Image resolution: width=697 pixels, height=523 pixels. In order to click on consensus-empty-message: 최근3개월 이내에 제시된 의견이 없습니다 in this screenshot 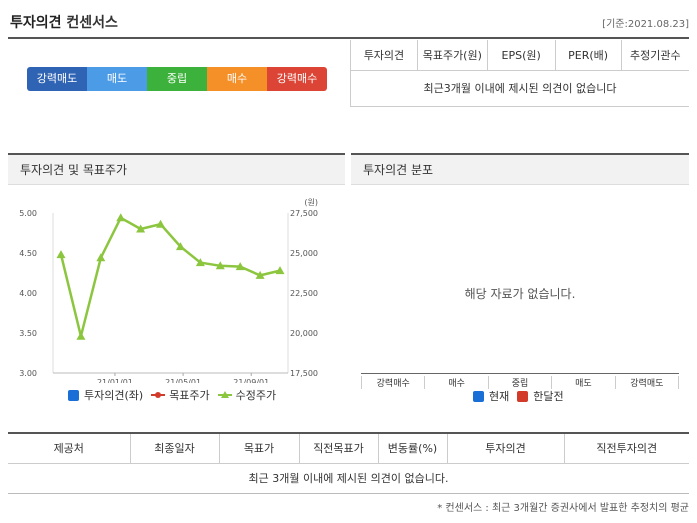, I will do `click(519, 88)`.